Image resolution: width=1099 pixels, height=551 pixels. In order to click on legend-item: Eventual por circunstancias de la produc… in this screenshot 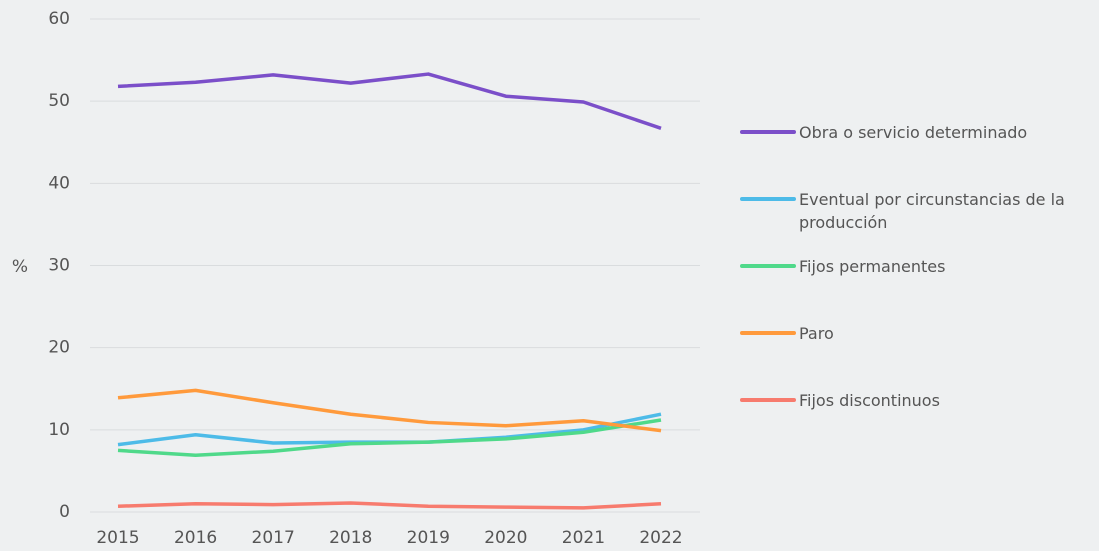, I will do `click(917, 221)`.